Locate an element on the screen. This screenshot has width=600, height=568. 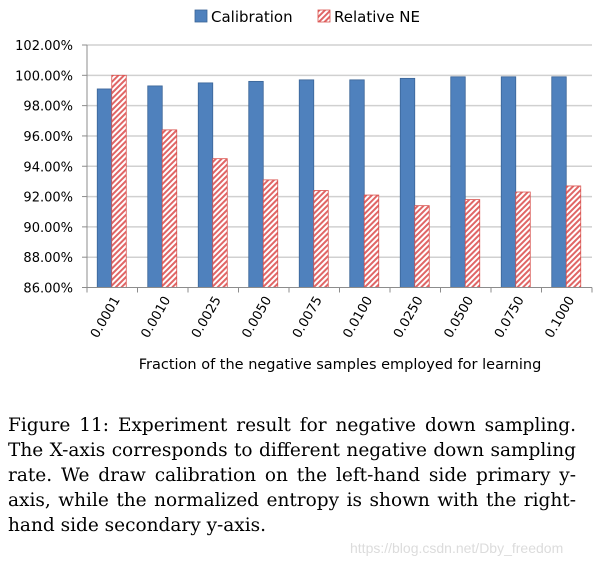
y-tick-label: 90.00% is located at coordinates (48, 228).